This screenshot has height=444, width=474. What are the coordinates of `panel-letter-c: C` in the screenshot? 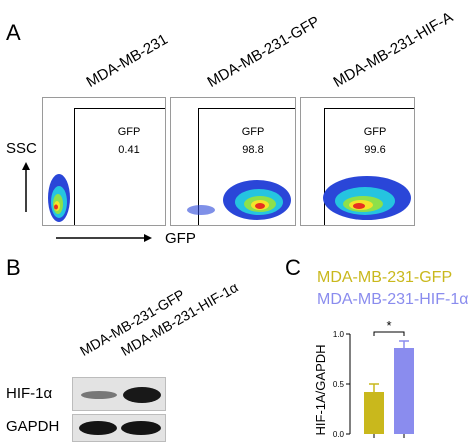 It's located at (293, 267).